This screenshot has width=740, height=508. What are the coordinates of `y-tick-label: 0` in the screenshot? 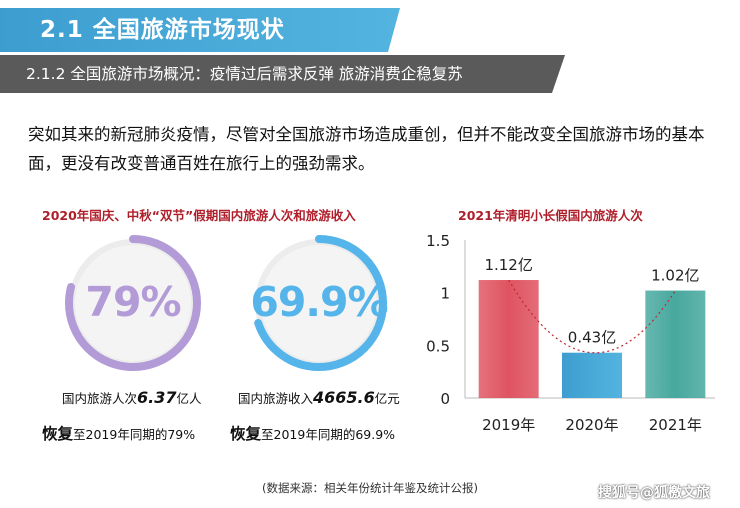 It's located at (445, 399).